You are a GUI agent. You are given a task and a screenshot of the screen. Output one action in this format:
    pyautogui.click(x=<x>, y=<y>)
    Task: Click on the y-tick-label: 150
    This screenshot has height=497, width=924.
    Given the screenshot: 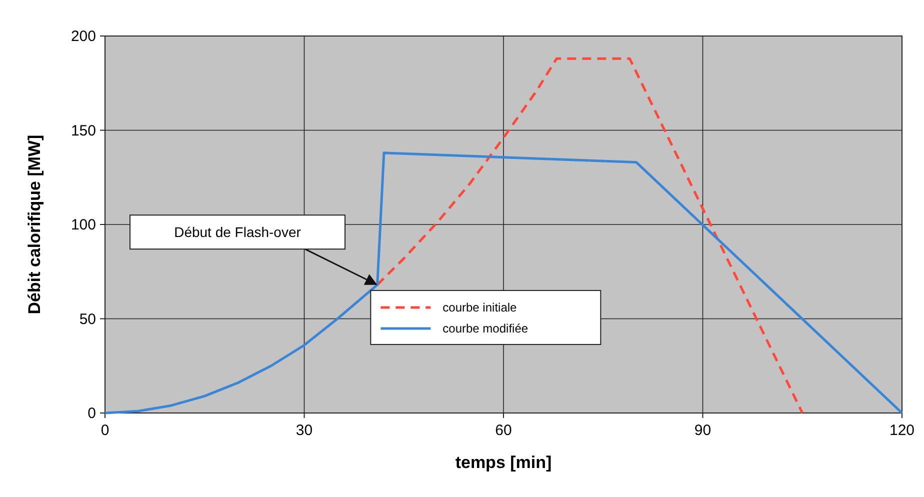 What is the action you would take?
    pyautogui.click(x=83, y=131)
    